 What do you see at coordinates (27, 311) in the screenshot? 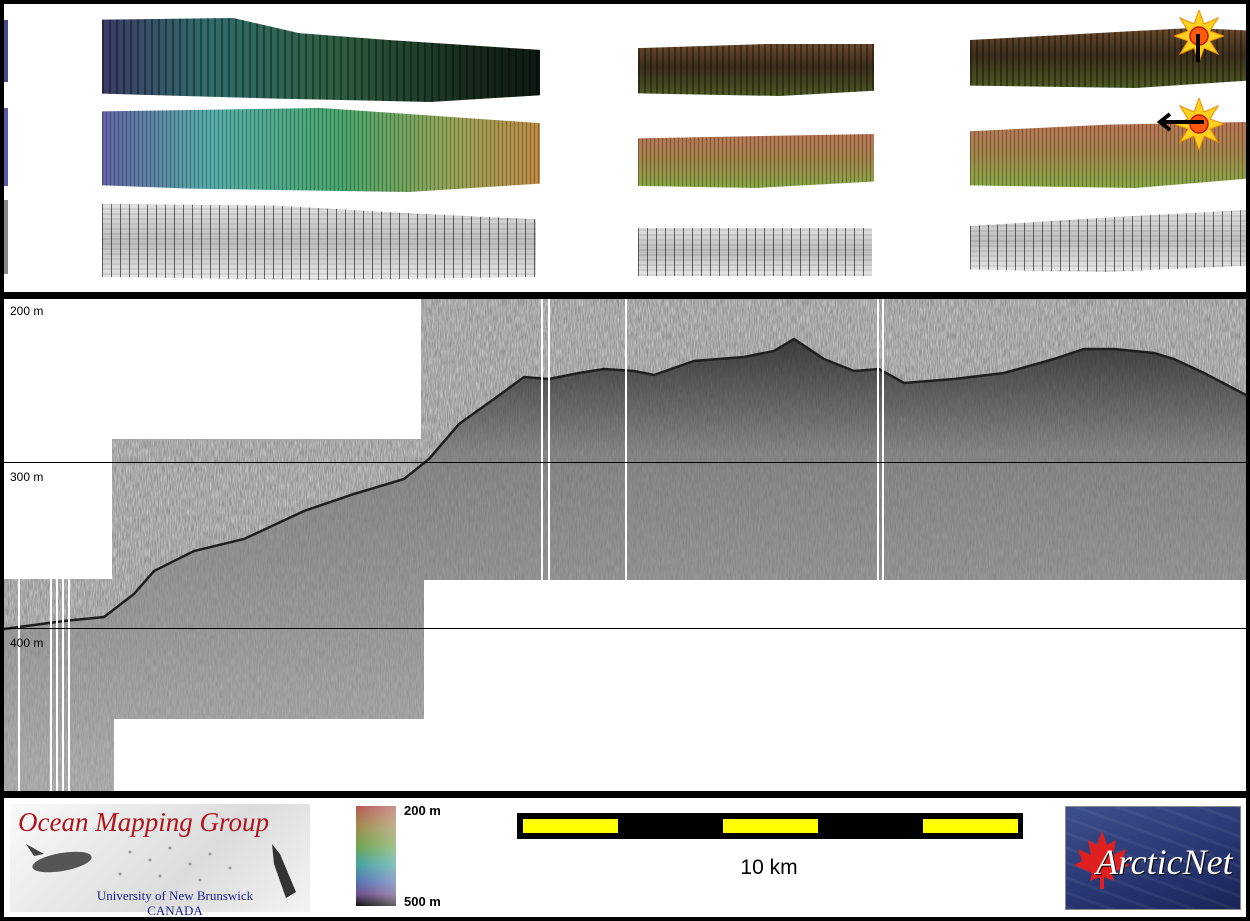
I see `depth-label-200: 200 m` at bounding box center [27, 311].